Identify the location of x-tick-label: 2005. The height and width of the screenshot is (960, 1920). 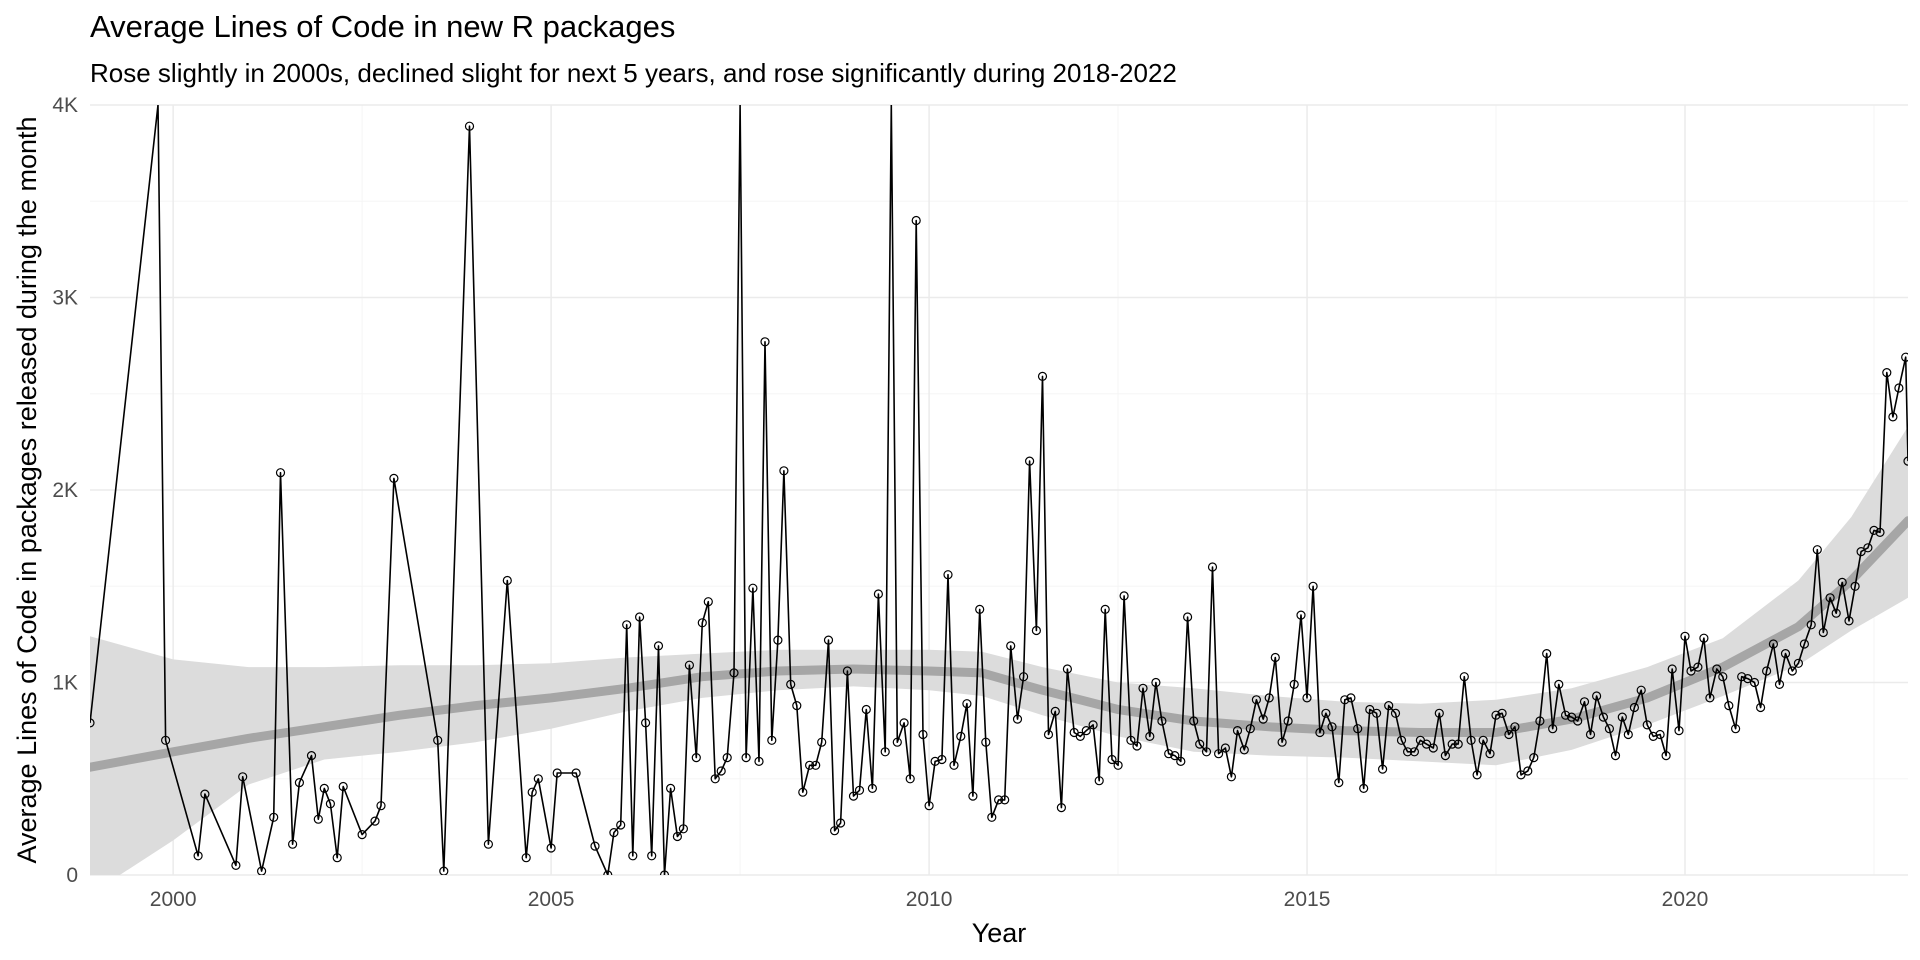
(551, 899).